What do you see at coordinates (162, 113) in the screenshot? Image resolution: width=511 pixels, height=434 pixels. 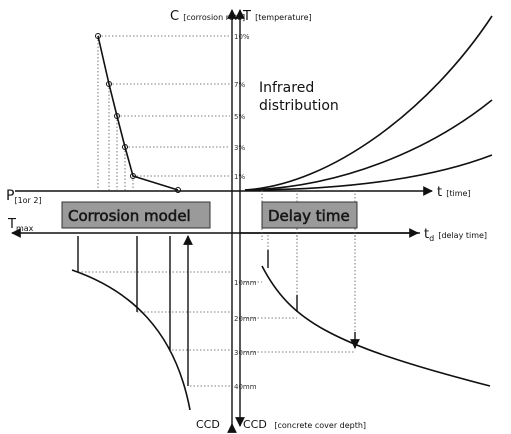 I see `corrosion-curve` at bounding box center [162, 113].